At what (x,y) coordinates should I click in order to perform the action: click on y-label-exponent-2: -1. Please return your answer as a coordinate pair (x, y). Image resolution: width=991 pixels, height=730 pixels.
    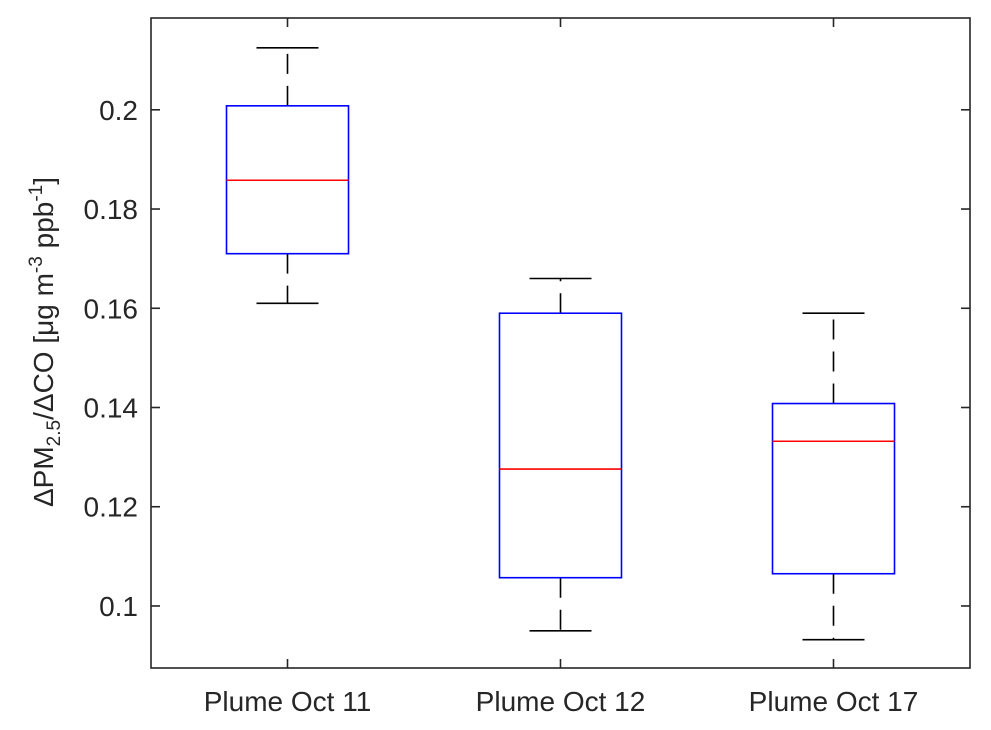
    Looking at the image, I should click on (36, 193).